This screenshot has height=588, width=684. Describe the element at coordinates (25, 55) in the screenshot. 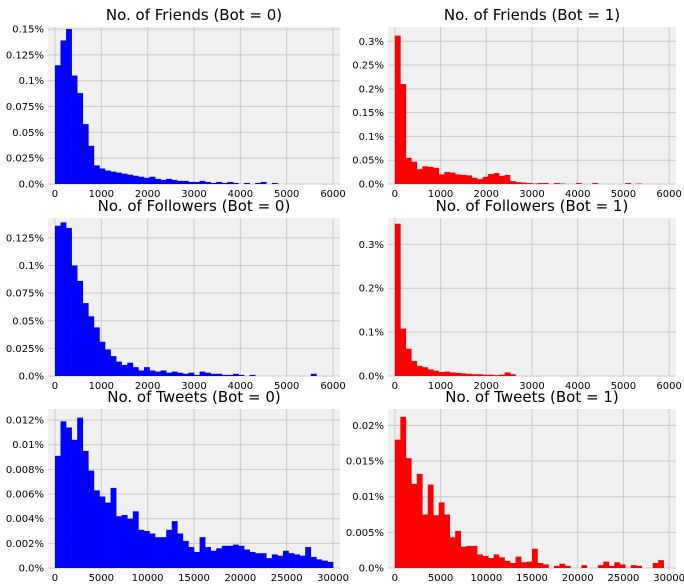

I see `y-tick-label: 0.125%` at that location.